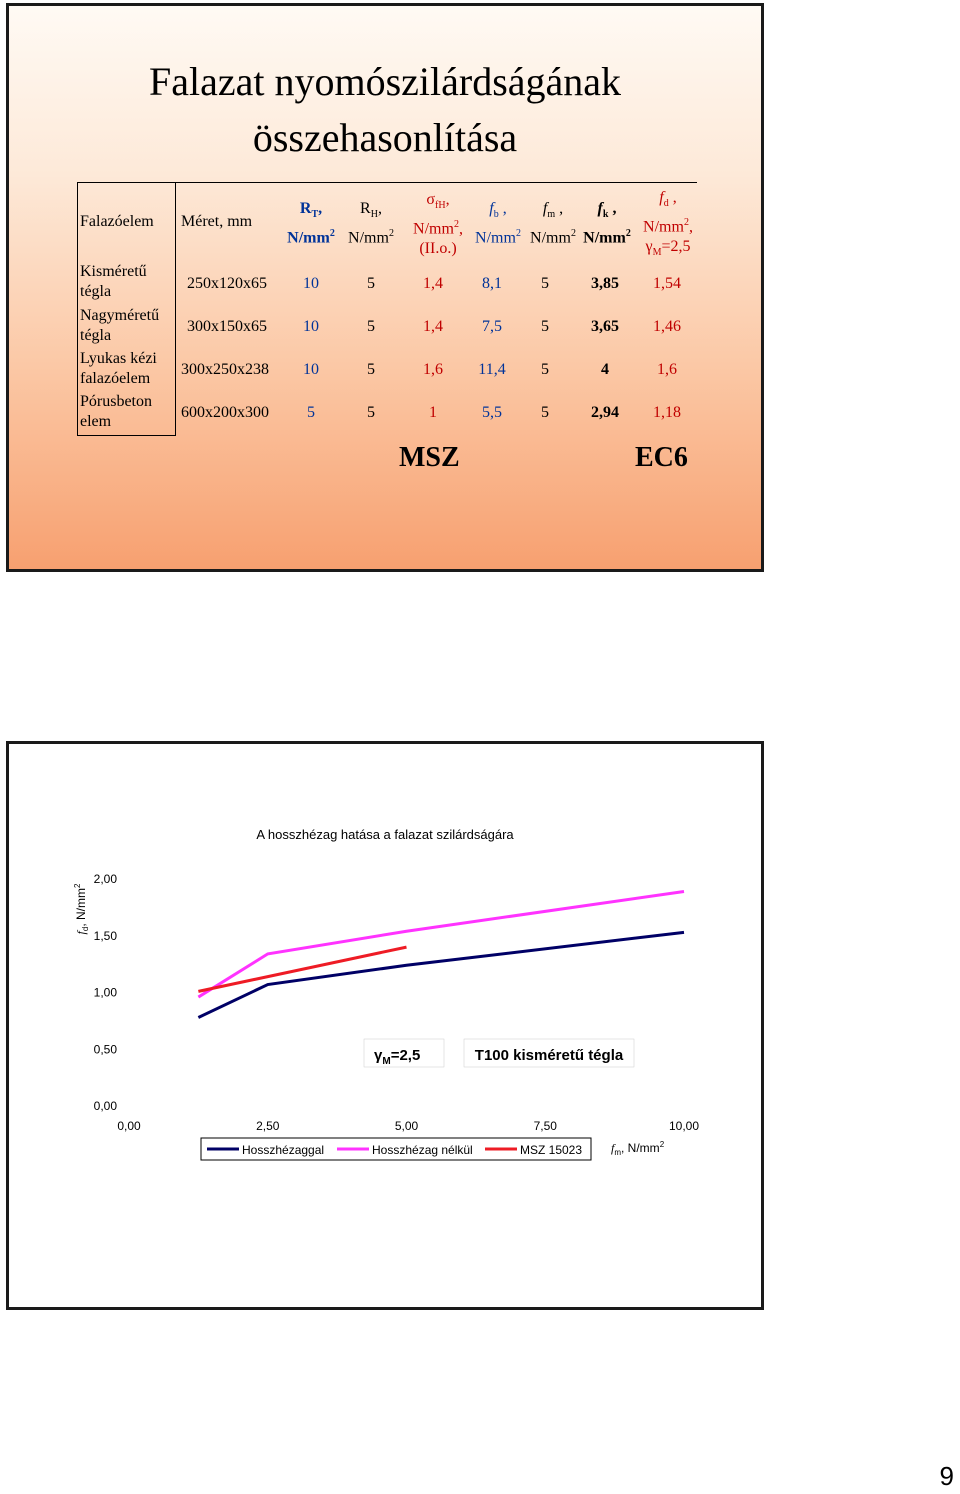  What do you see at coordinates (81, 908) in the screenshot?
I see `y-axis-label: fd, N/mm2` at bounding box center [81, 908].